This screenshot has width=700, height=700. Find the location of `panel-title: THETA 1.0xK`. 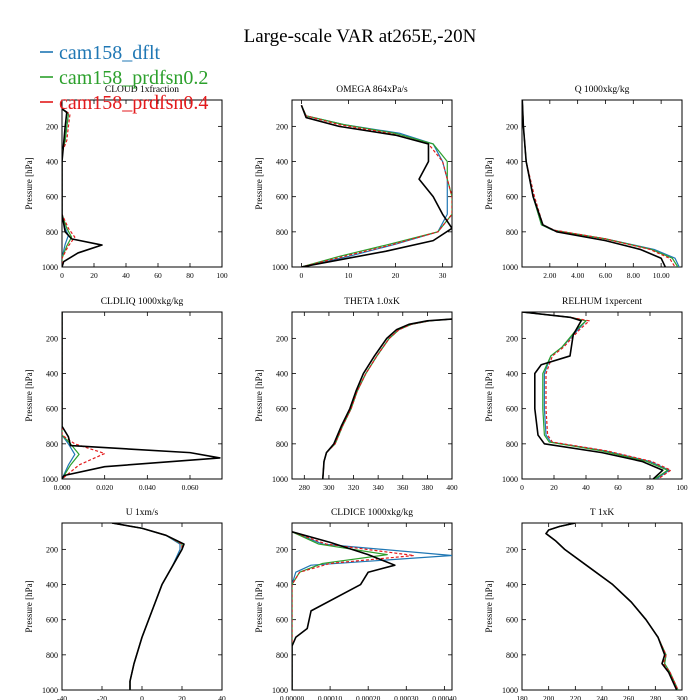

panel-title: THETA 1.0xK is located at coordinates (372, 302).